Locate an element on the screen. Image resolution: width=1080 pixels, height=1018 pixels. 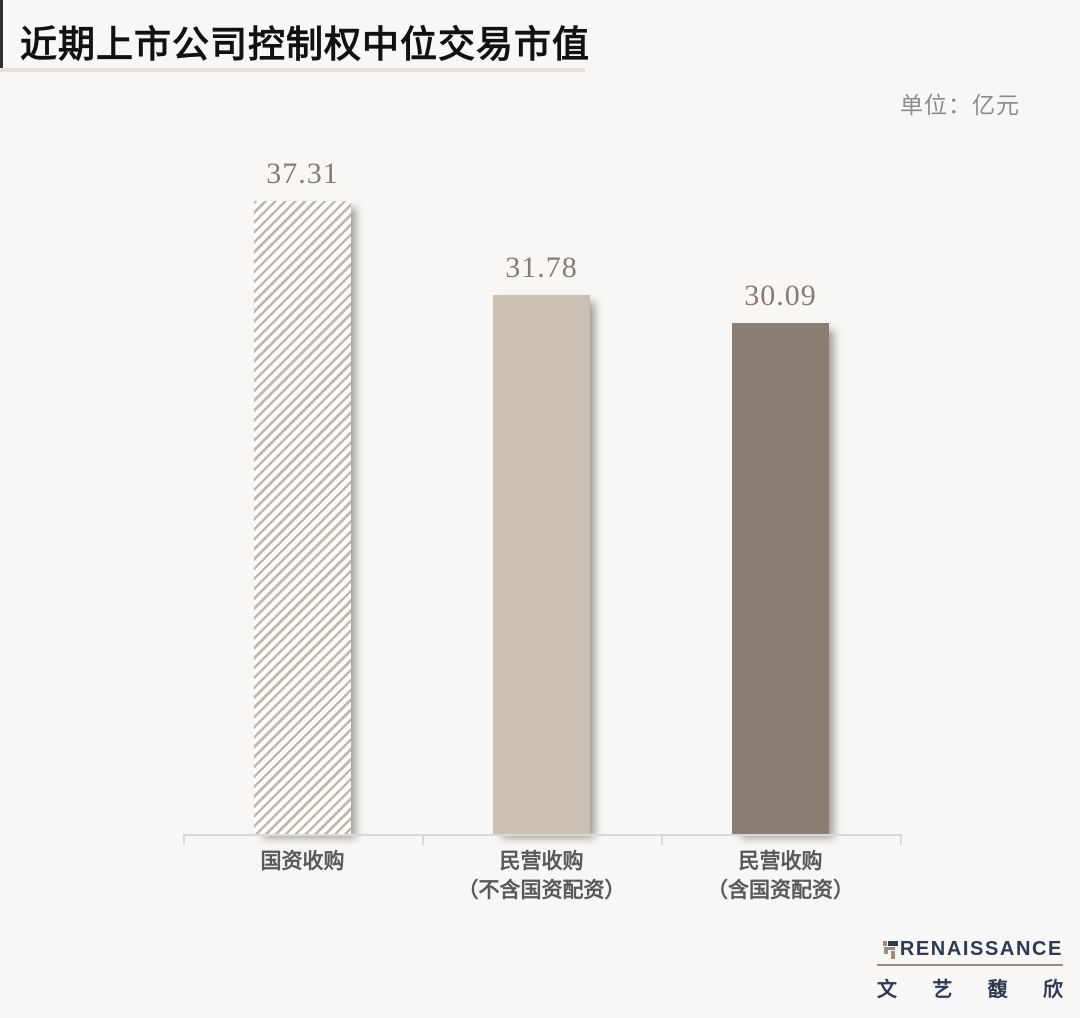
title-underline is located at coordinates (292, 70).